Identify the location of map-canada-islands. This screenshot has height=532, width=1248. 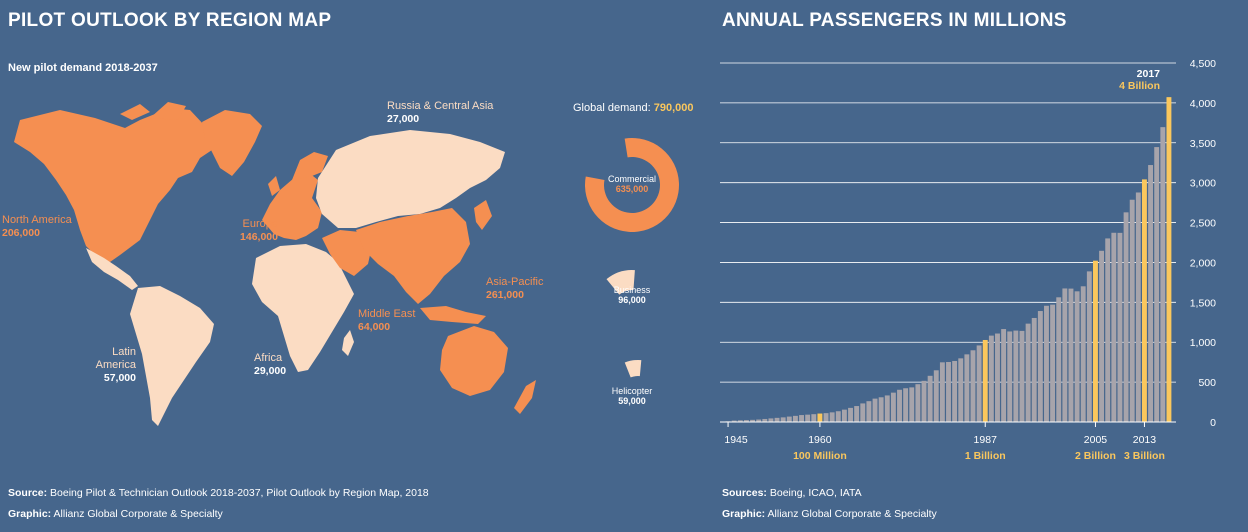
(153, 111).